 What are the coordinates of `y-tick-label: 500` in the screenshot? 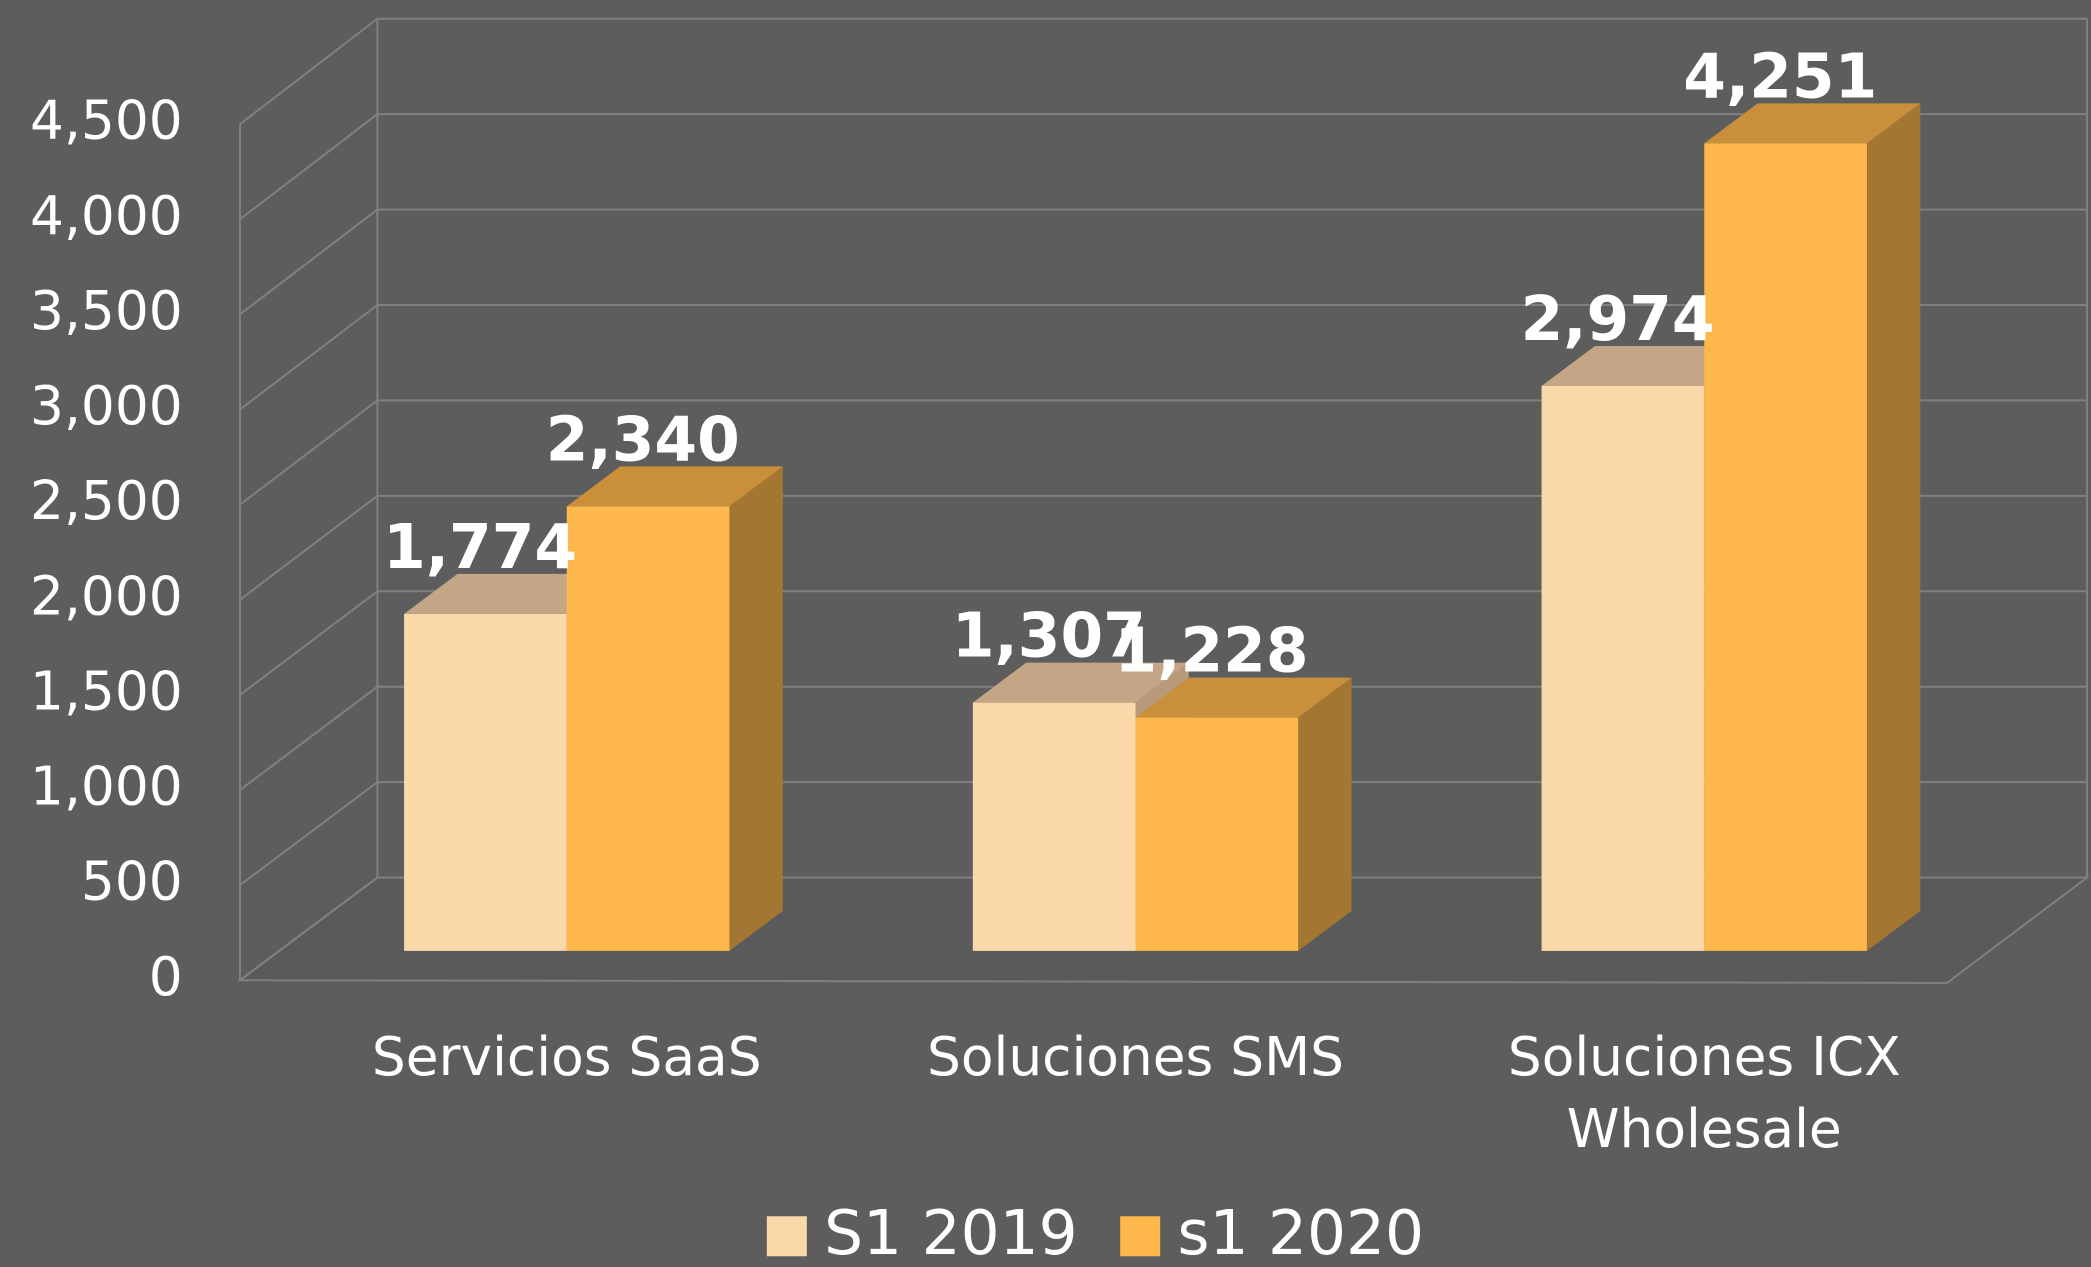 It's located at (132, 881).